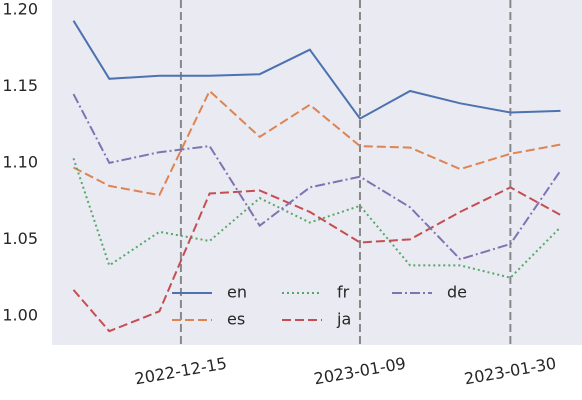  I want to click on legend-label: ja, so click(343, 319).